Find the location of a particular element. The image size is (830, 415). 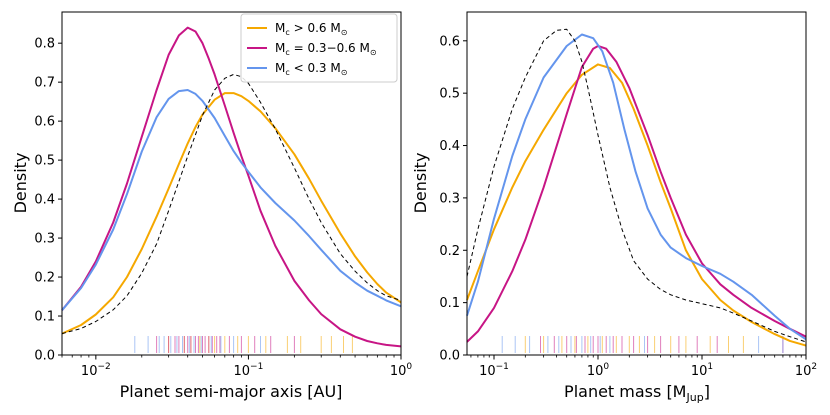

left-ytick-label-2: 0.2 is located at coordinates (44, 278).